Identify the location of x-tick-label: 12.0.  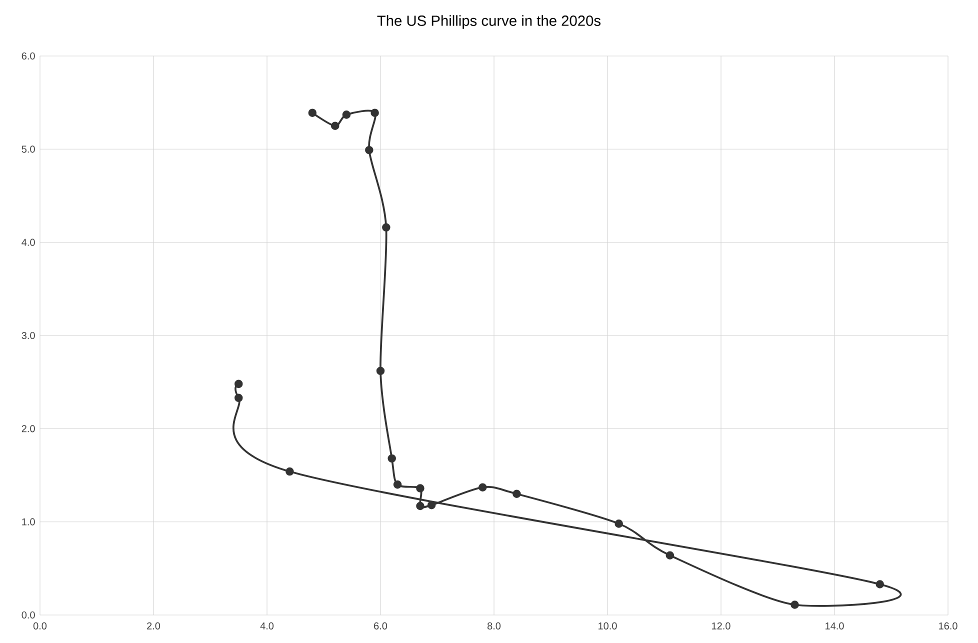
(721, 626).